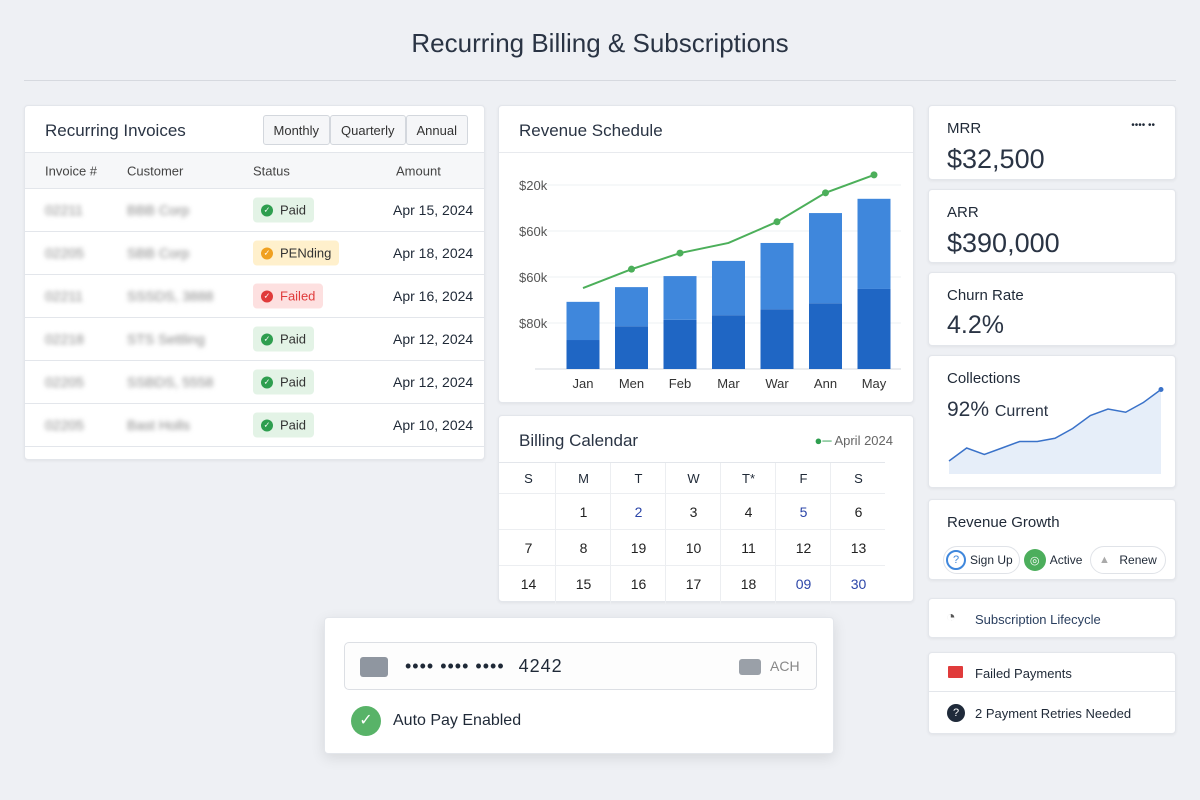 The height and width of the screenshot is (800, 1200). I want to click on calendar-title: Billing Calendar, so click(579, 440).